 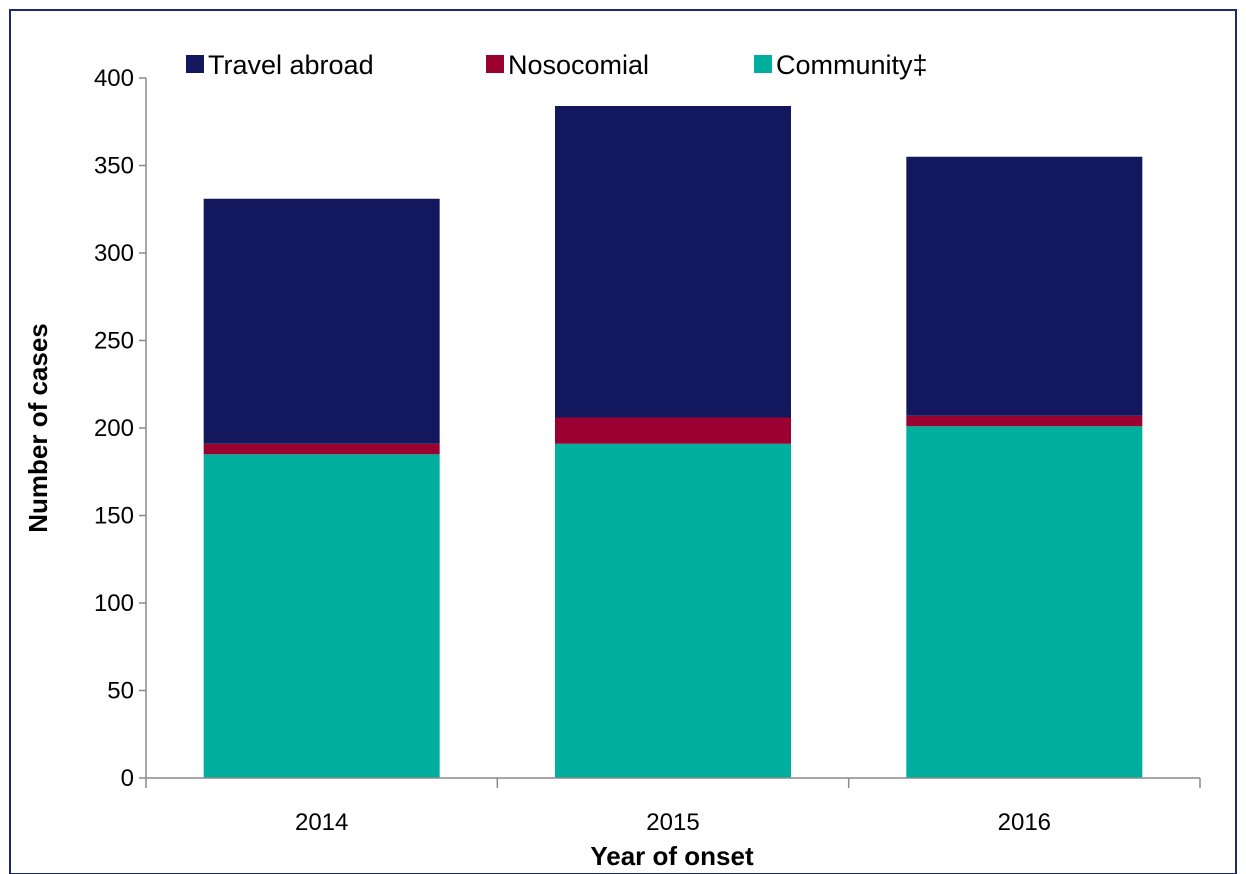 I want to click on bar-2016-community, so click(x=1024, y=602).